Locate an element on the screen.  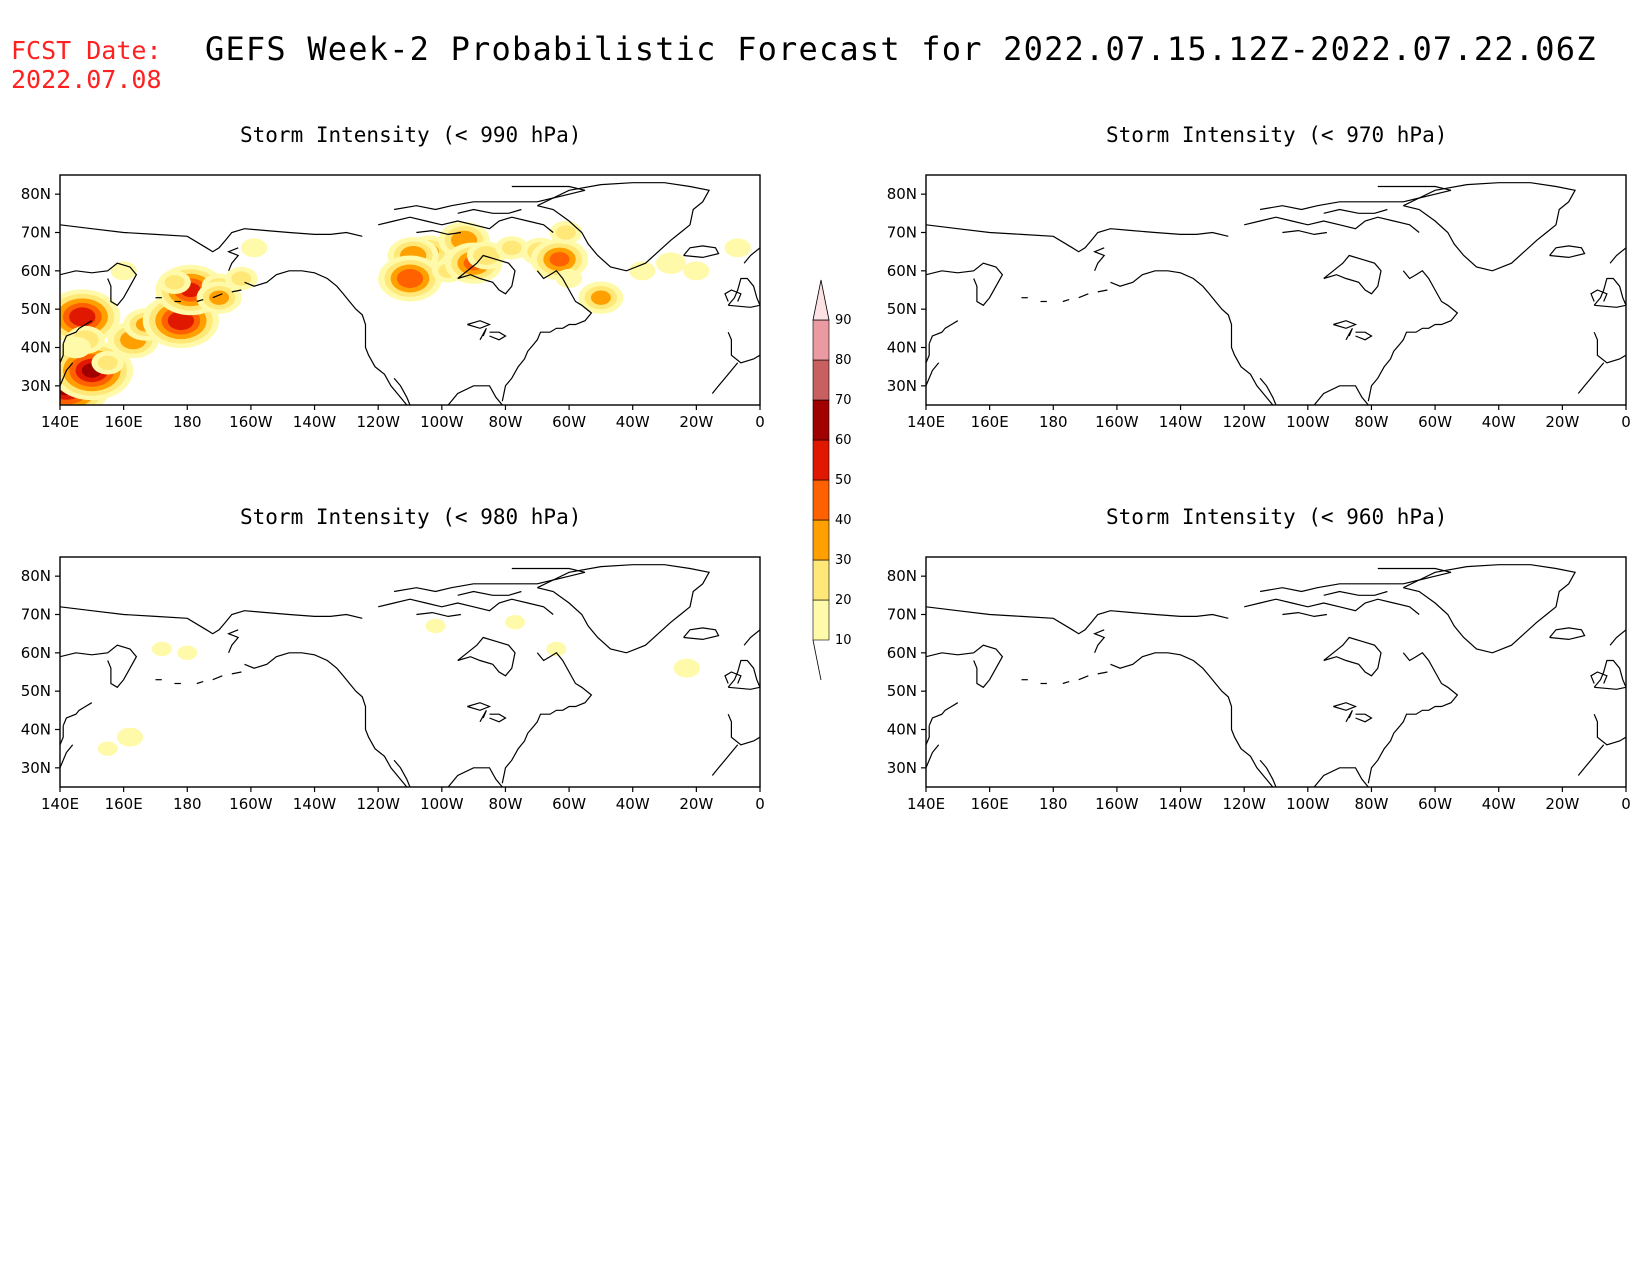
colorbar-label: 50 is located at coordinates (843, 480).